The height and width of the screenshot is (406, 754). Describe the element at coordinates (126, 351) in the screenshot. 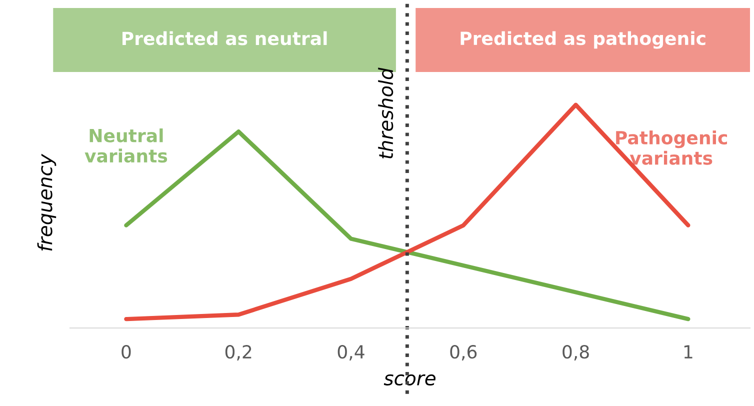

I see `x-tick-label: 0` at that location.